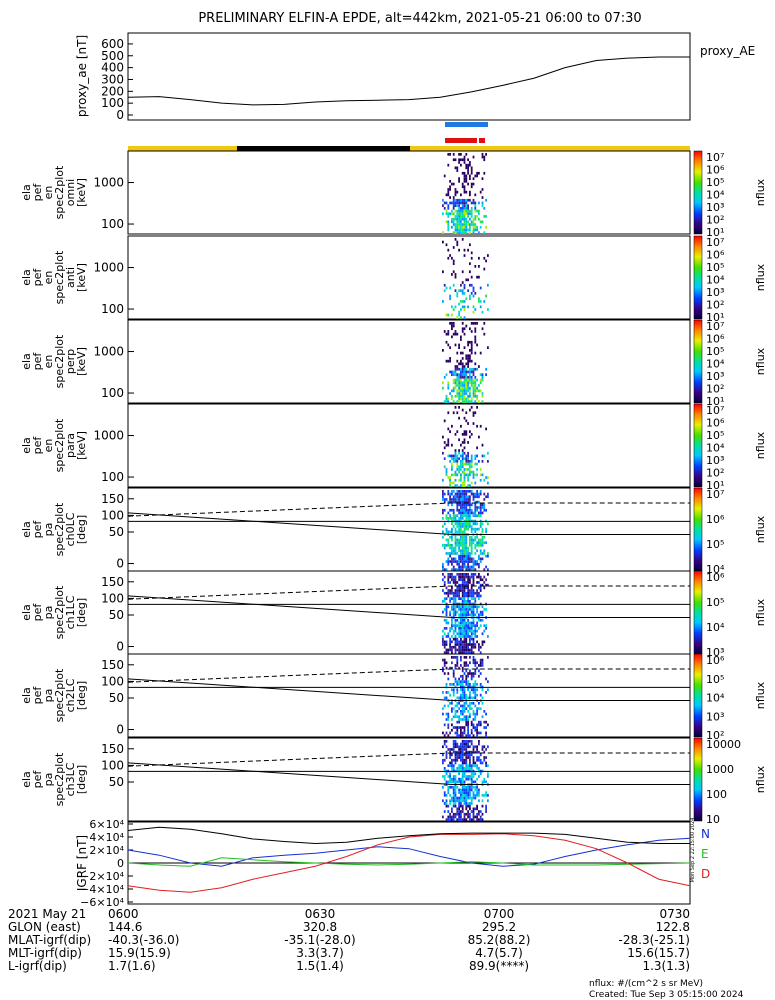 This screenshot has width=775, height=1000. Describe the element at coordinates (108, 268) in the screenshot. I see `panel-ytick-label: 1000` at that location.